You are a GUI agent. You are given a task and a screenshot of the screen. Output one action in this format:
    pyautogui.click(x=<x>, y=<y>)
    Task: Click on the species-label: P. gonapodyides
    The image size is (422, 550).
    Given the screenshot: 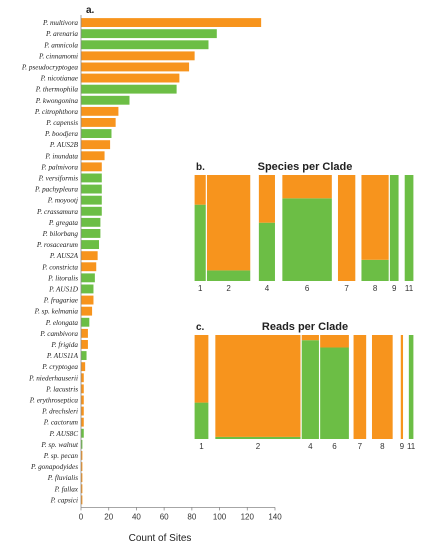 What is the action you would take?
    pyautogui.click(x=54, y=467)
    